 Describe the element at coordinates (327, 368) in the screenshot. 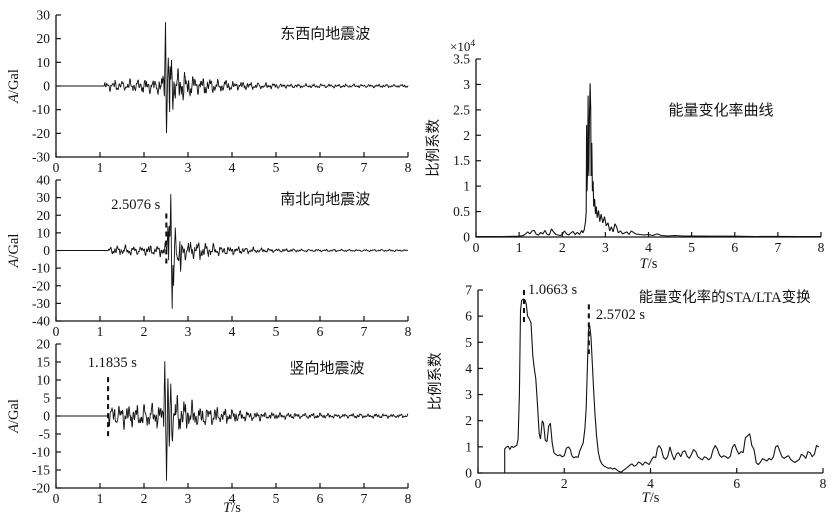

I see `svg-text: 竖向地震波` at that location.